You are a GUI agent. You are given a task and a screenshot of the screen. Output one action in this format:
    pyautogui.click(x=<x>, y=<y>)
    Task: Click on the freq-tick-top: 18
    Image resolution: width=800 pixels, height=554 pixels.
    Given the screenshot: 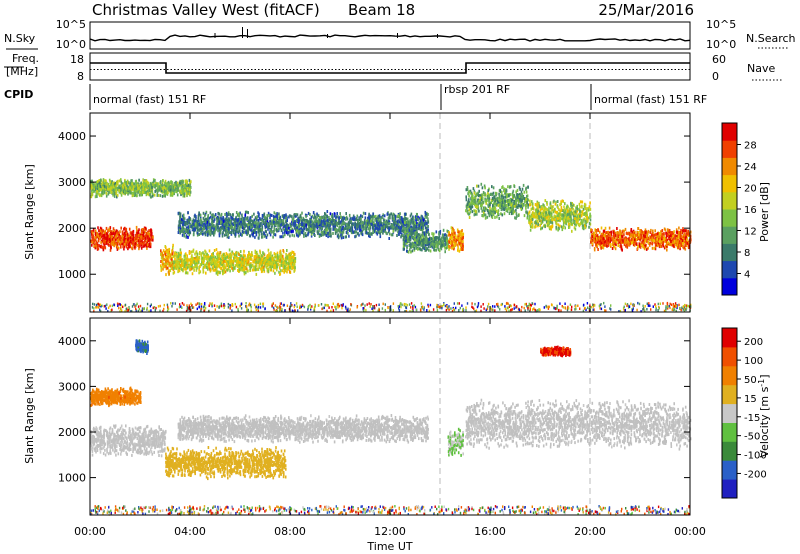 What is the action you would take?
    pyautogui.click(x=77, y=59)
    